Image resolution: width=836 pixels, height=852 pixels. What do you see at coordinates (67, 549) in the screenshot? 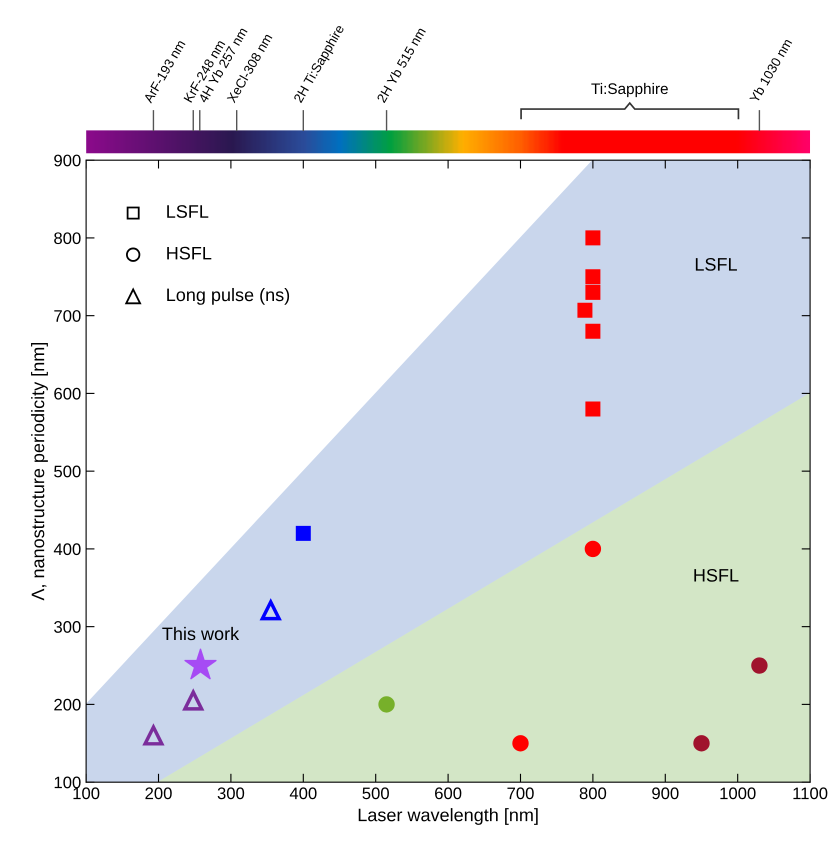
I see `y-tick-label: 400` at bounding box center [67, 549].